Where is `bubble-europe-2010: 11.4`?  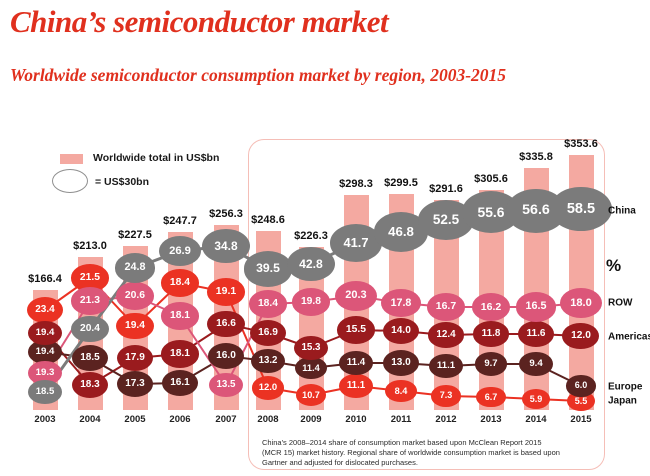
bubble-europe-2010: 11.4 is located at coordinates (356, 363).